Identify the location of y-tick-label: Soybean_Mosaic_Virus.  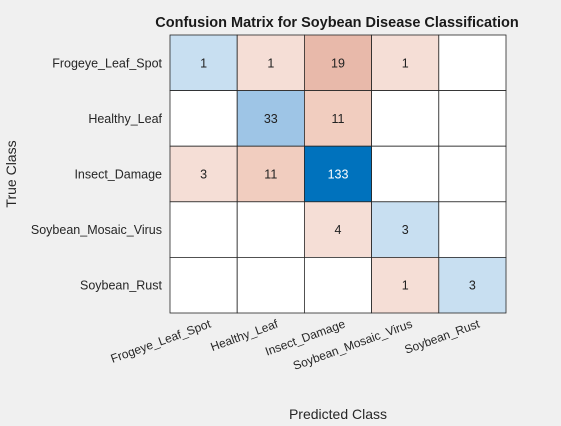
(96, 230).